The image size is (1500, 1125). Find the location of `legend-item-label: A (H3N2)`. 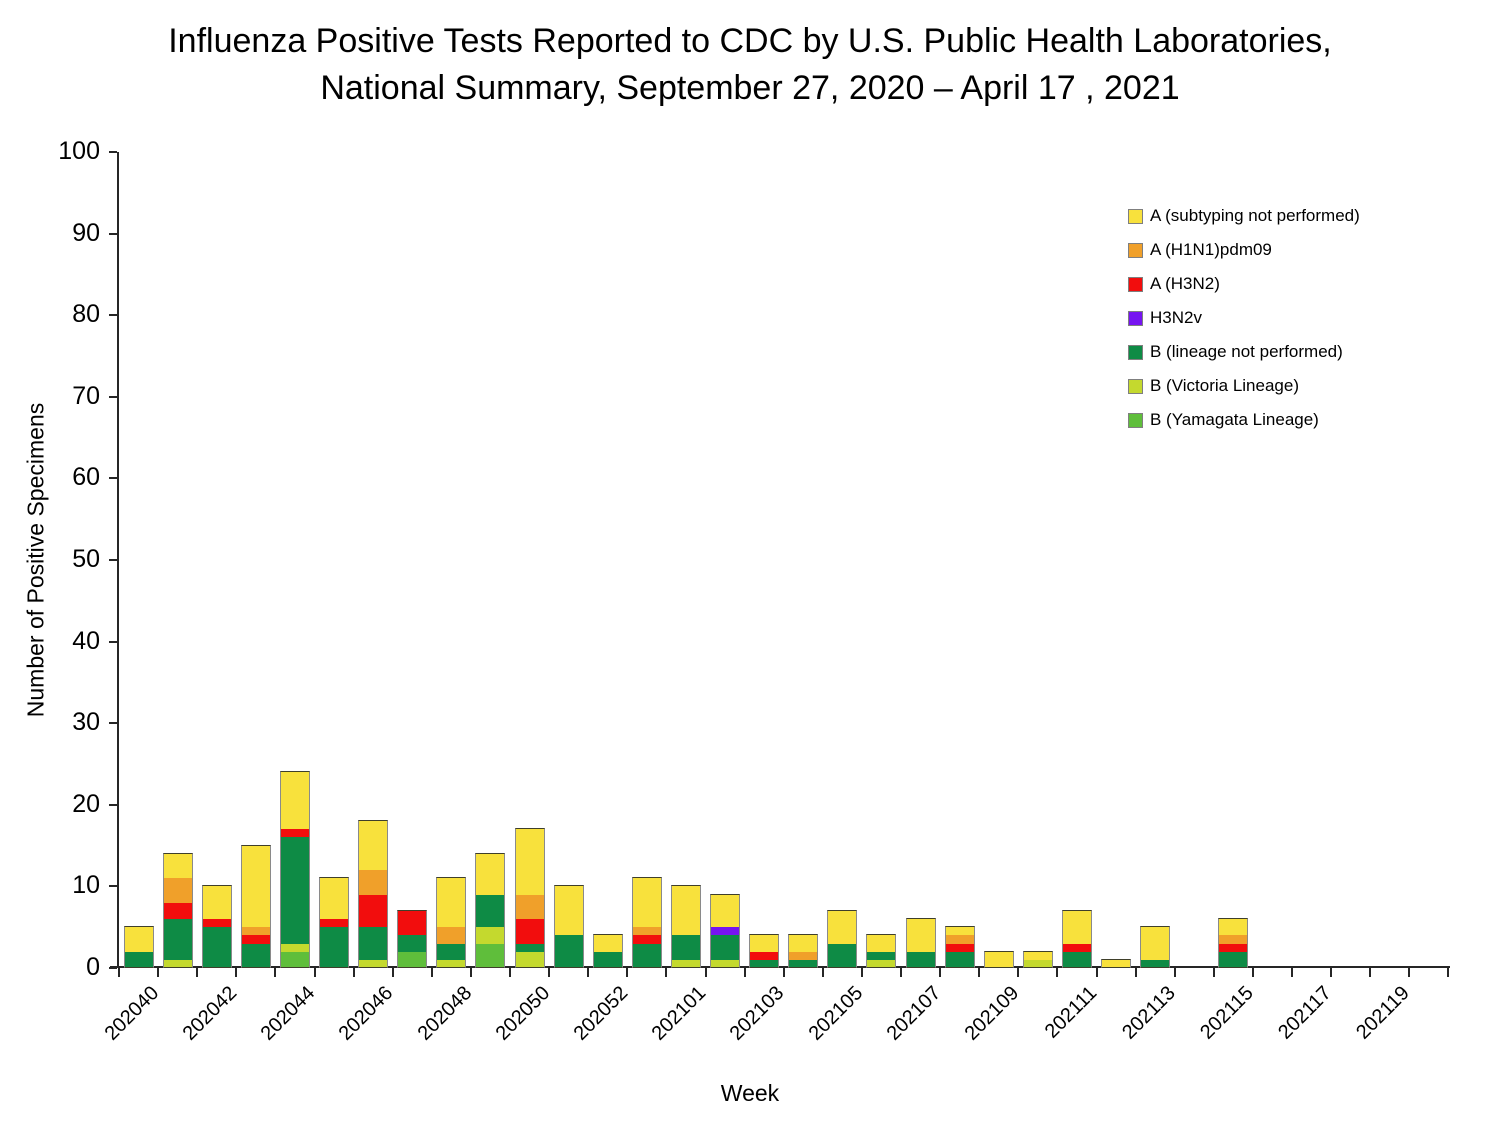

legend-item-label: A (H3N2) is located at coordinates (1185, 283).